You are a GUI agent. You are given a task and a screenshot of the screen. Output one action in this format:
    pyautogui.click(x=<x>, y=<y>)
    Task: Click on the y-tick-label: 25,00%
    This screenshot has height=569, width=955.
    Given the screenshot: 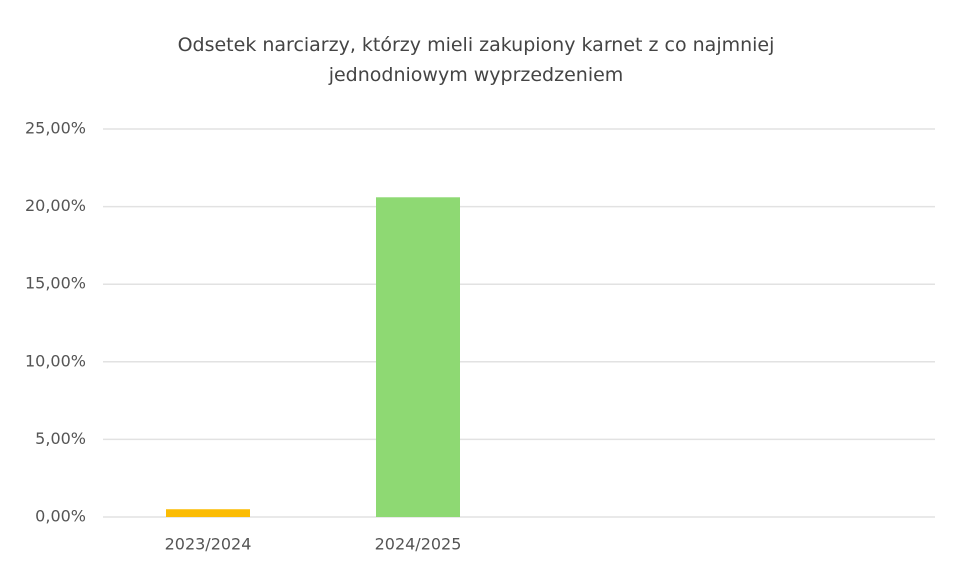 What is the action you would take?
    pyautogui.click(x=55, y=128)
    